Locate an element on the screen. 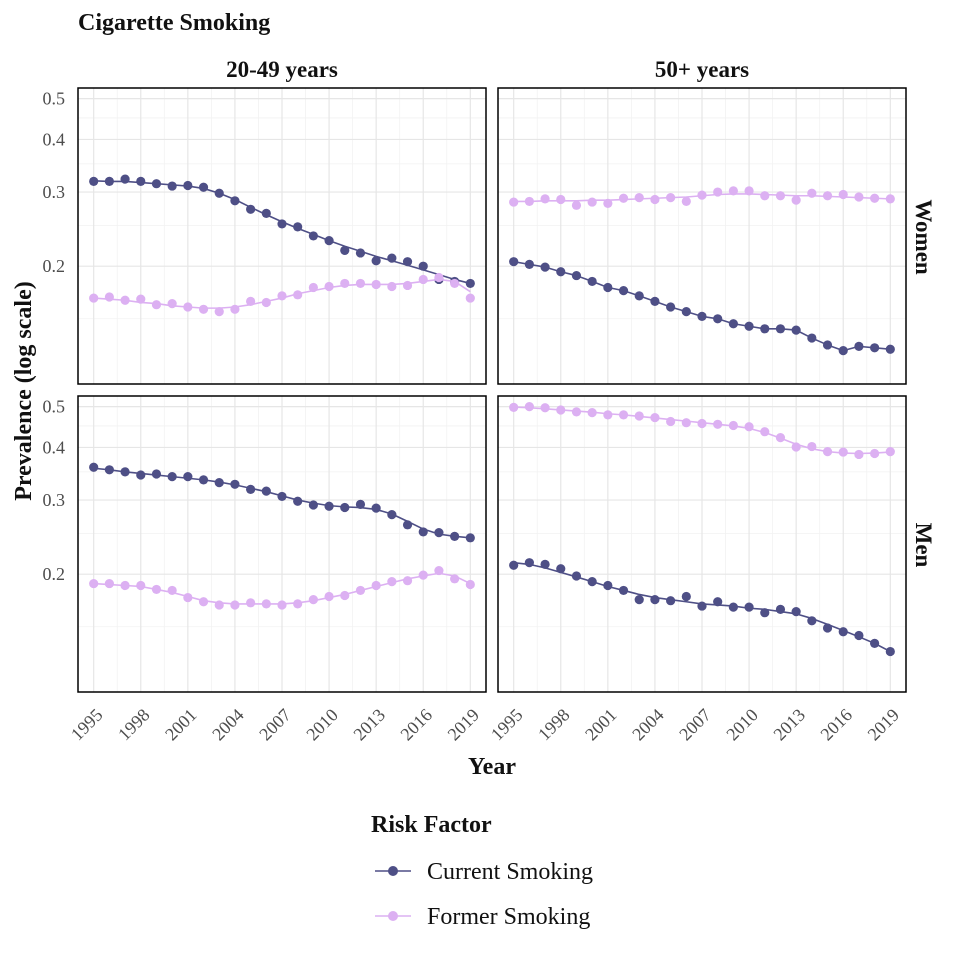 The width and height of the screenshot is (960, 965). x-tick-label: 1998 is located at coordinates (134, 725).